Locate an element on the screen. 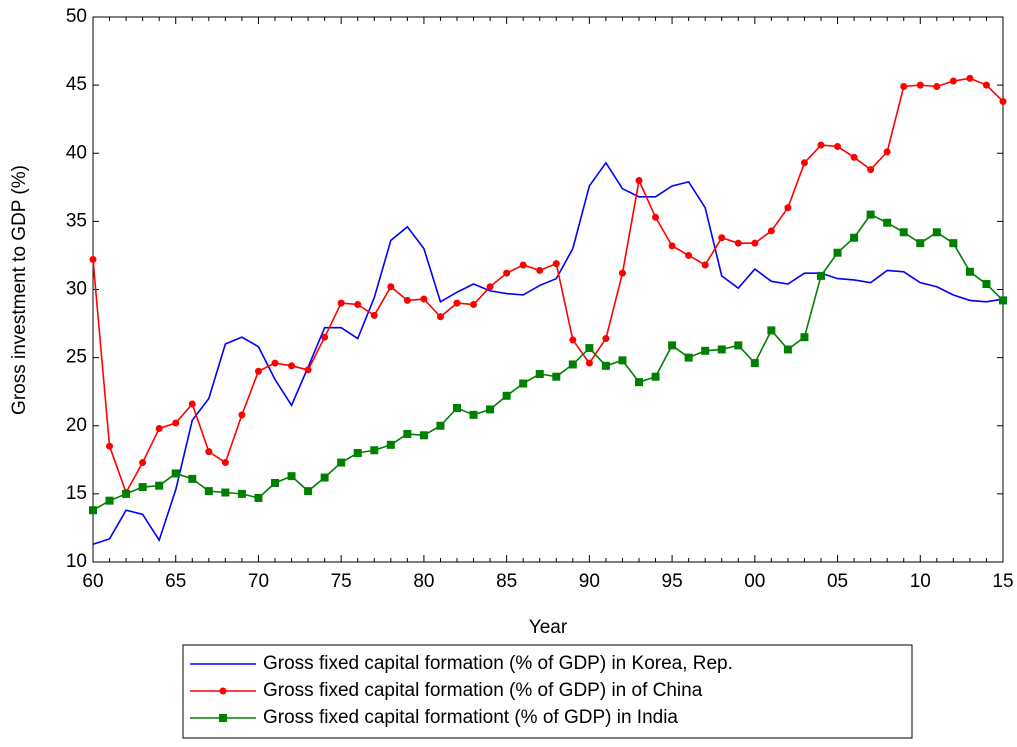 The image size is (1017, 747). x-tick-label: 80 is located at coordinates (423, 581).